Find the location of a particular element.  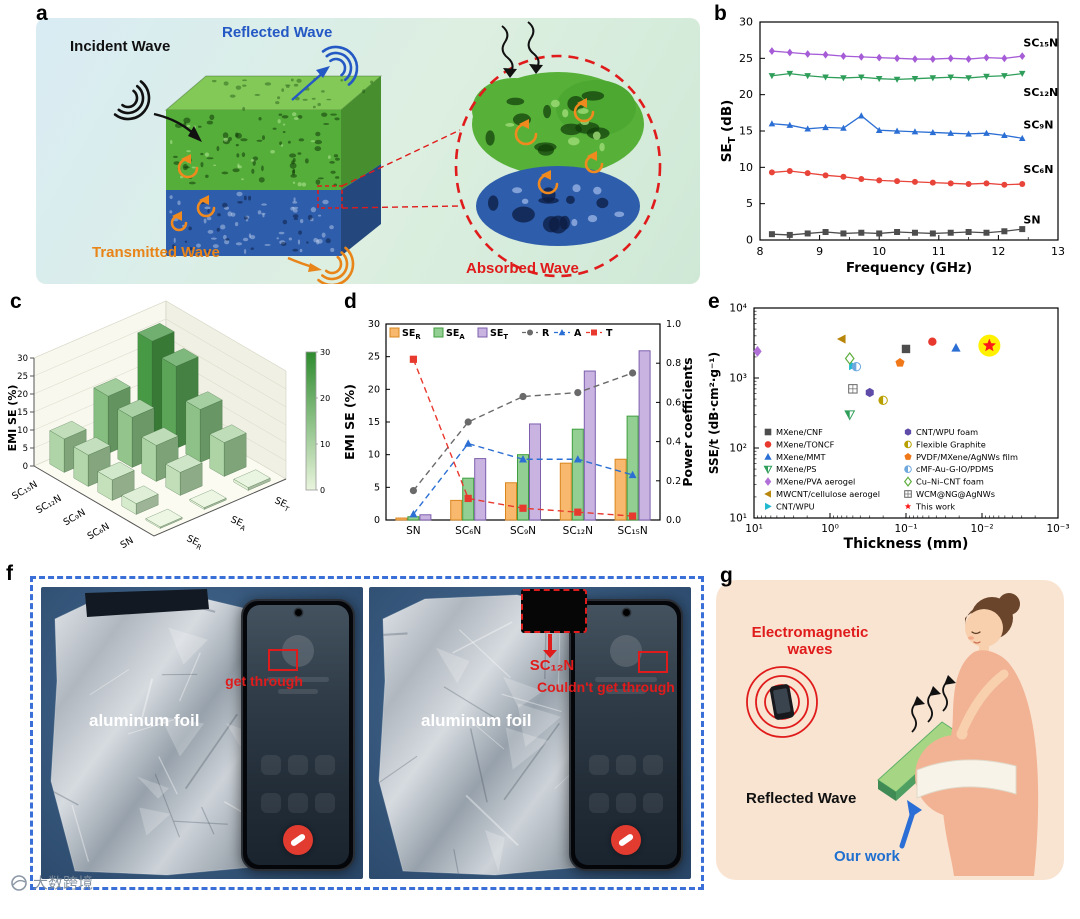

svg-text: This work is located at coordinates (935, 506).